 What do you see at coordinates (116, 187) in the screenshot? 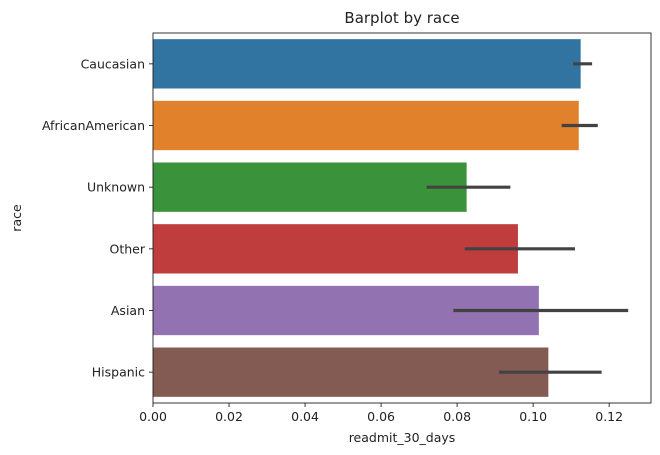
I see `y-tick-label: Unknown` at bounding box center [116, 187].